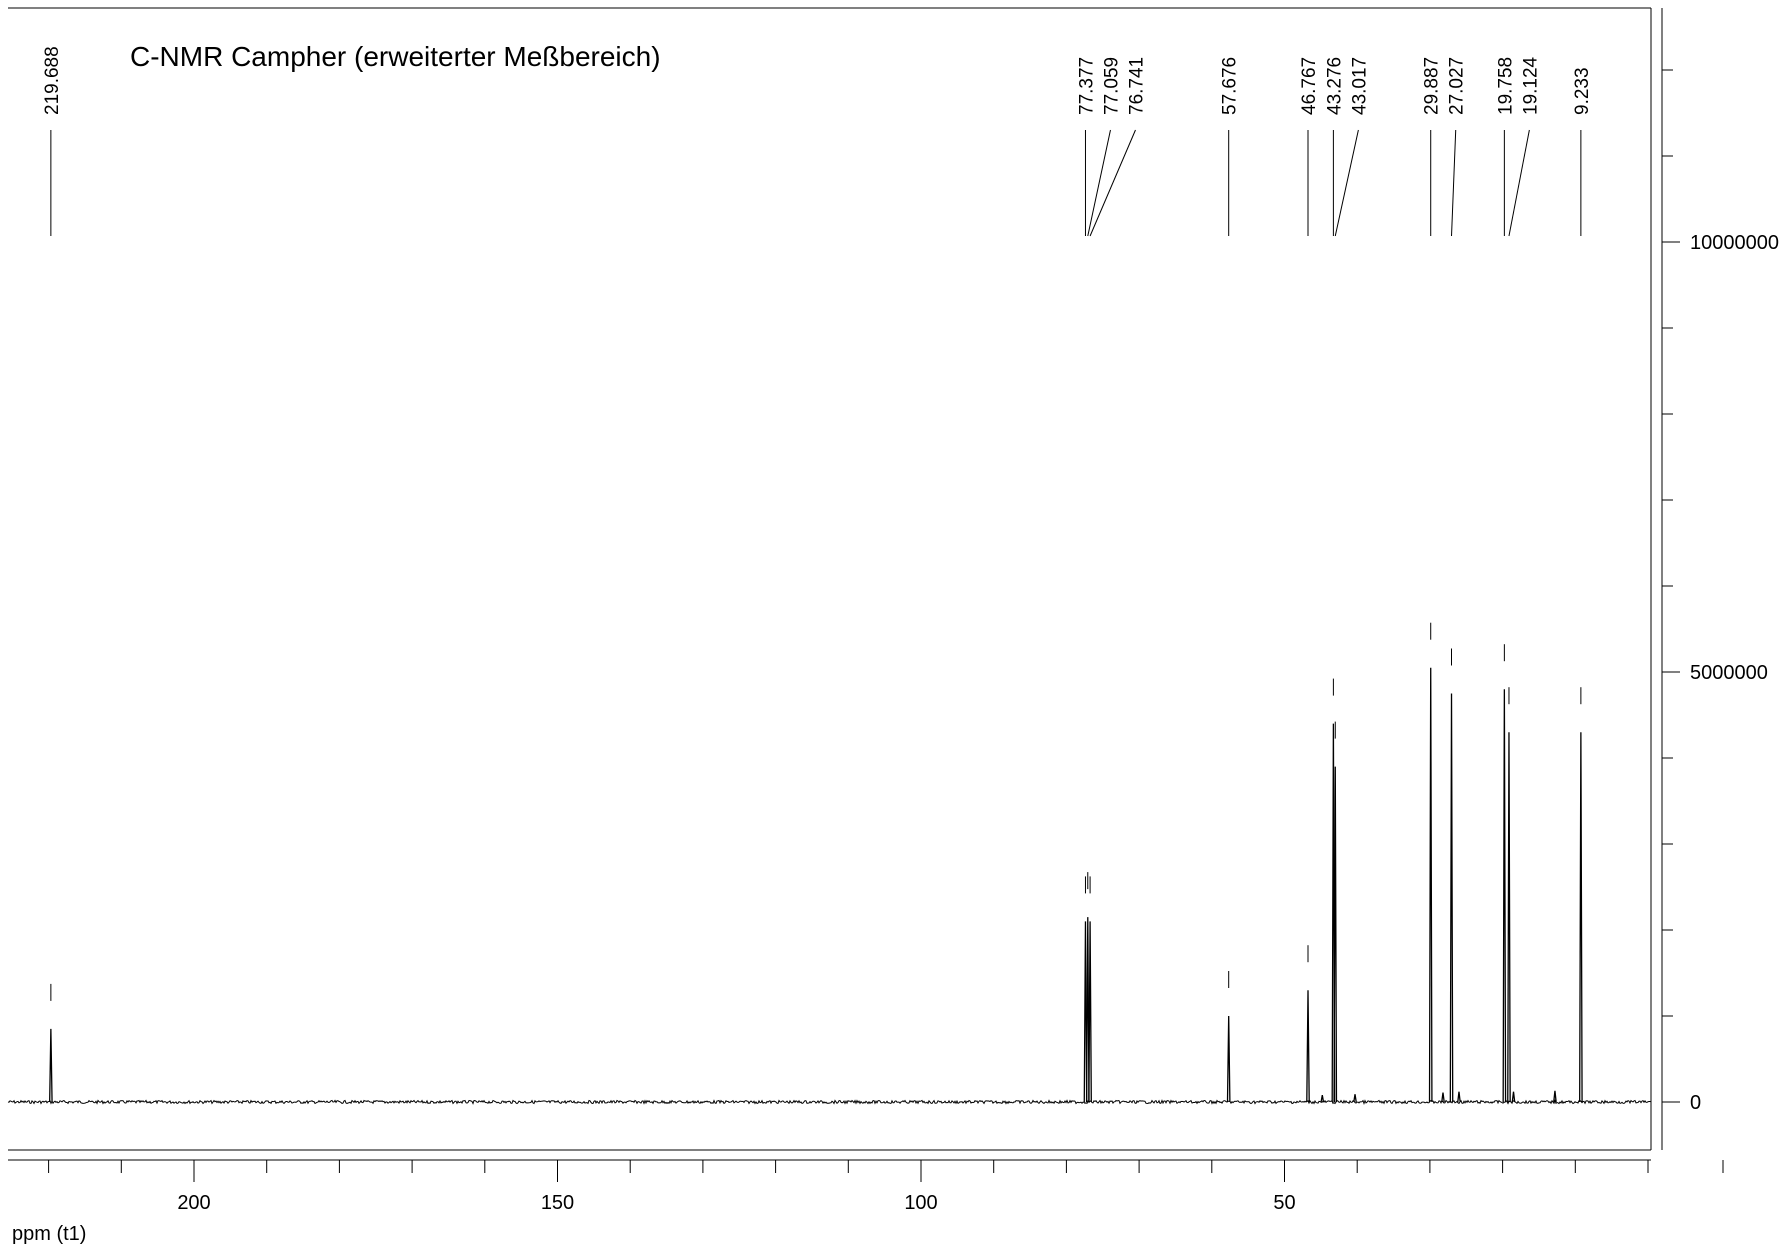  Describe the element at coordinates (1359, 86) in the screenshot. I see `peak-label: 43.017` at that location.